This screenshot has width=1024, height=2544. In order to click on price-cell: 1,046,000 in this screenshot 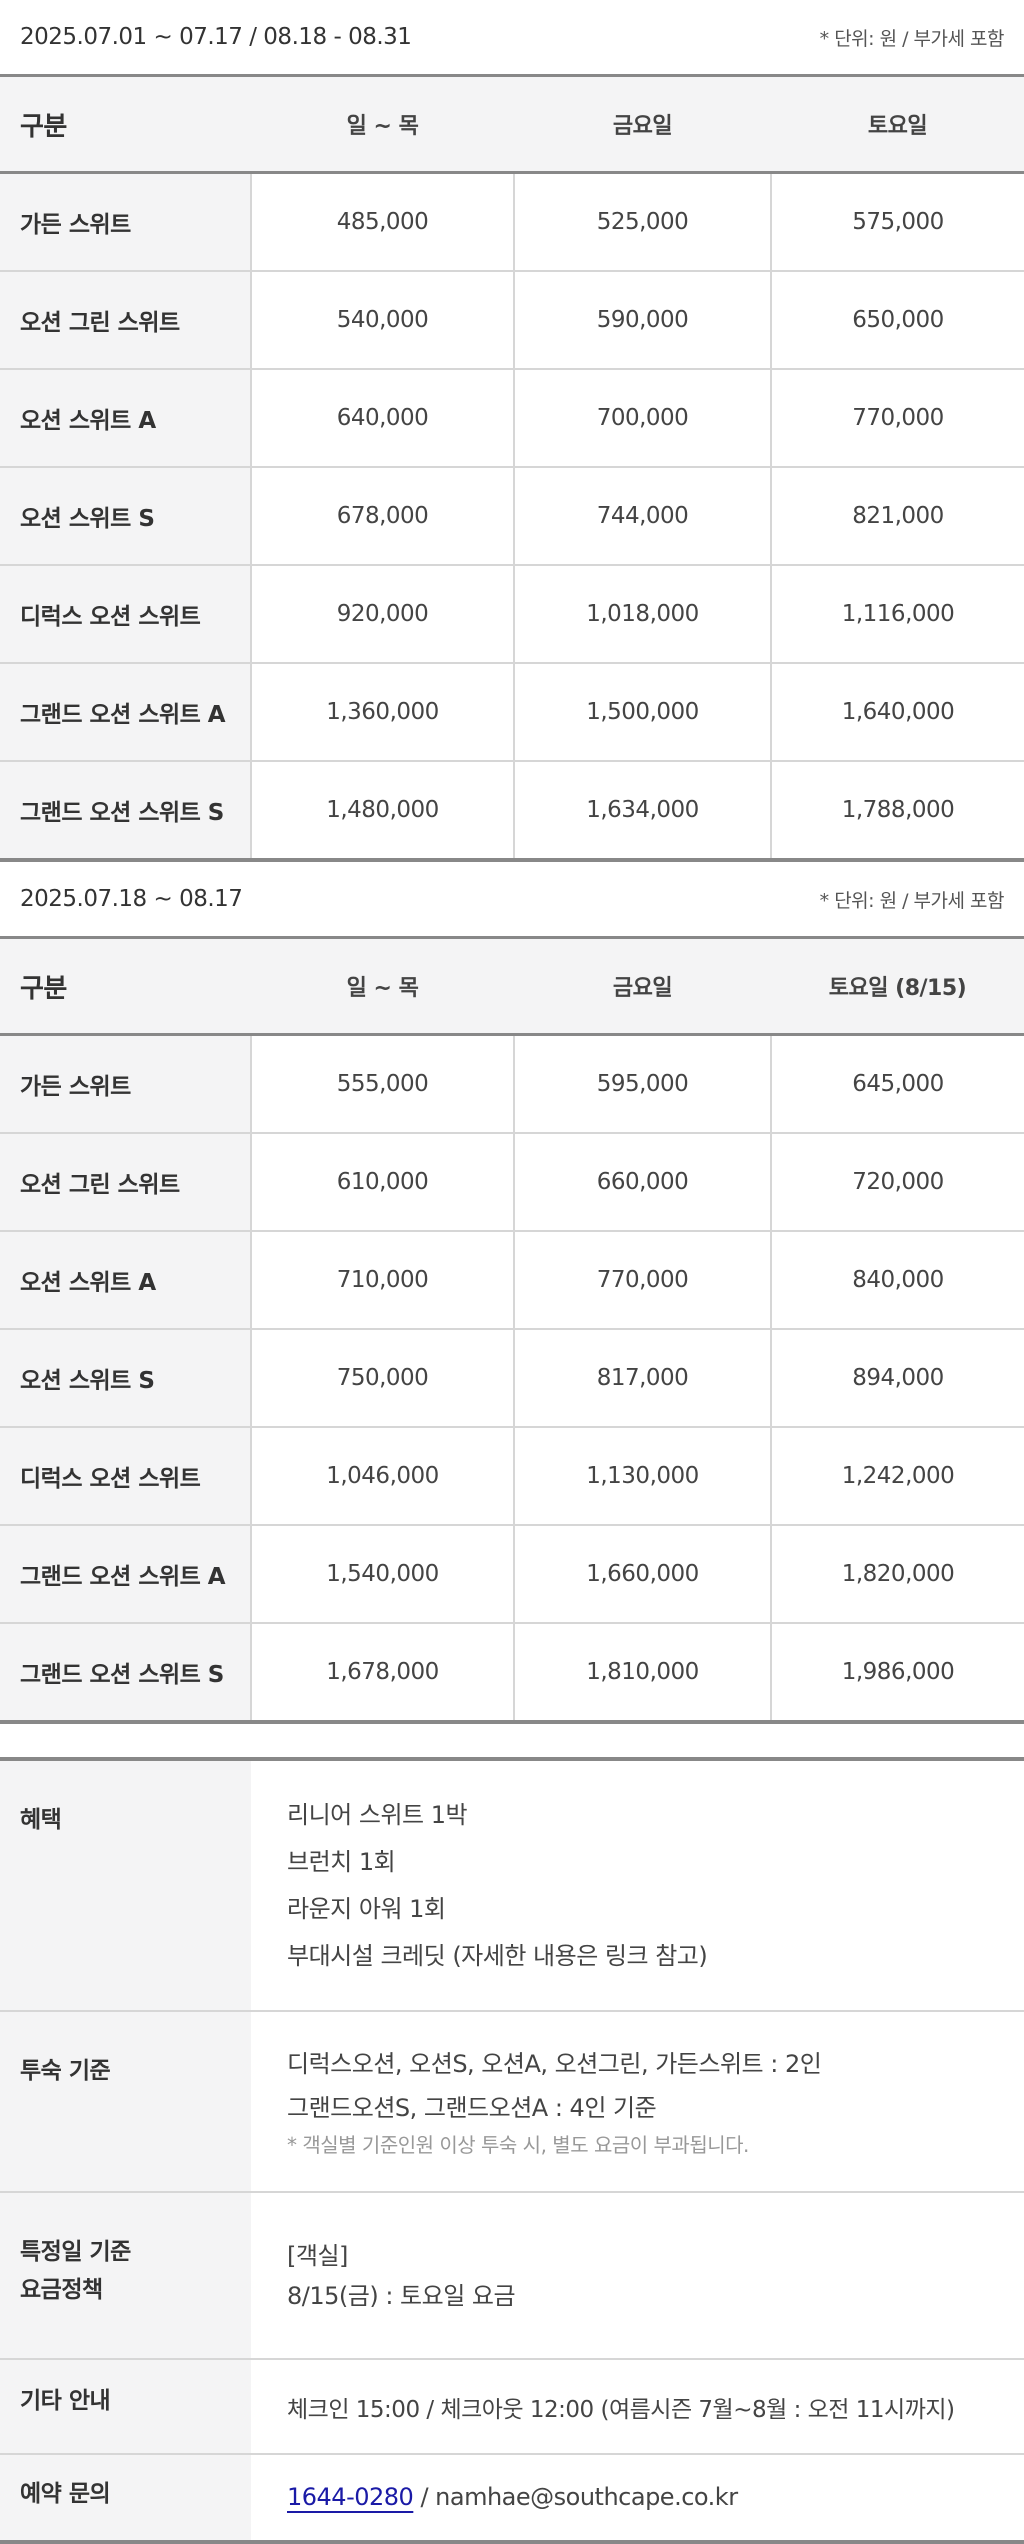, I will do `click(382, 1476)`.